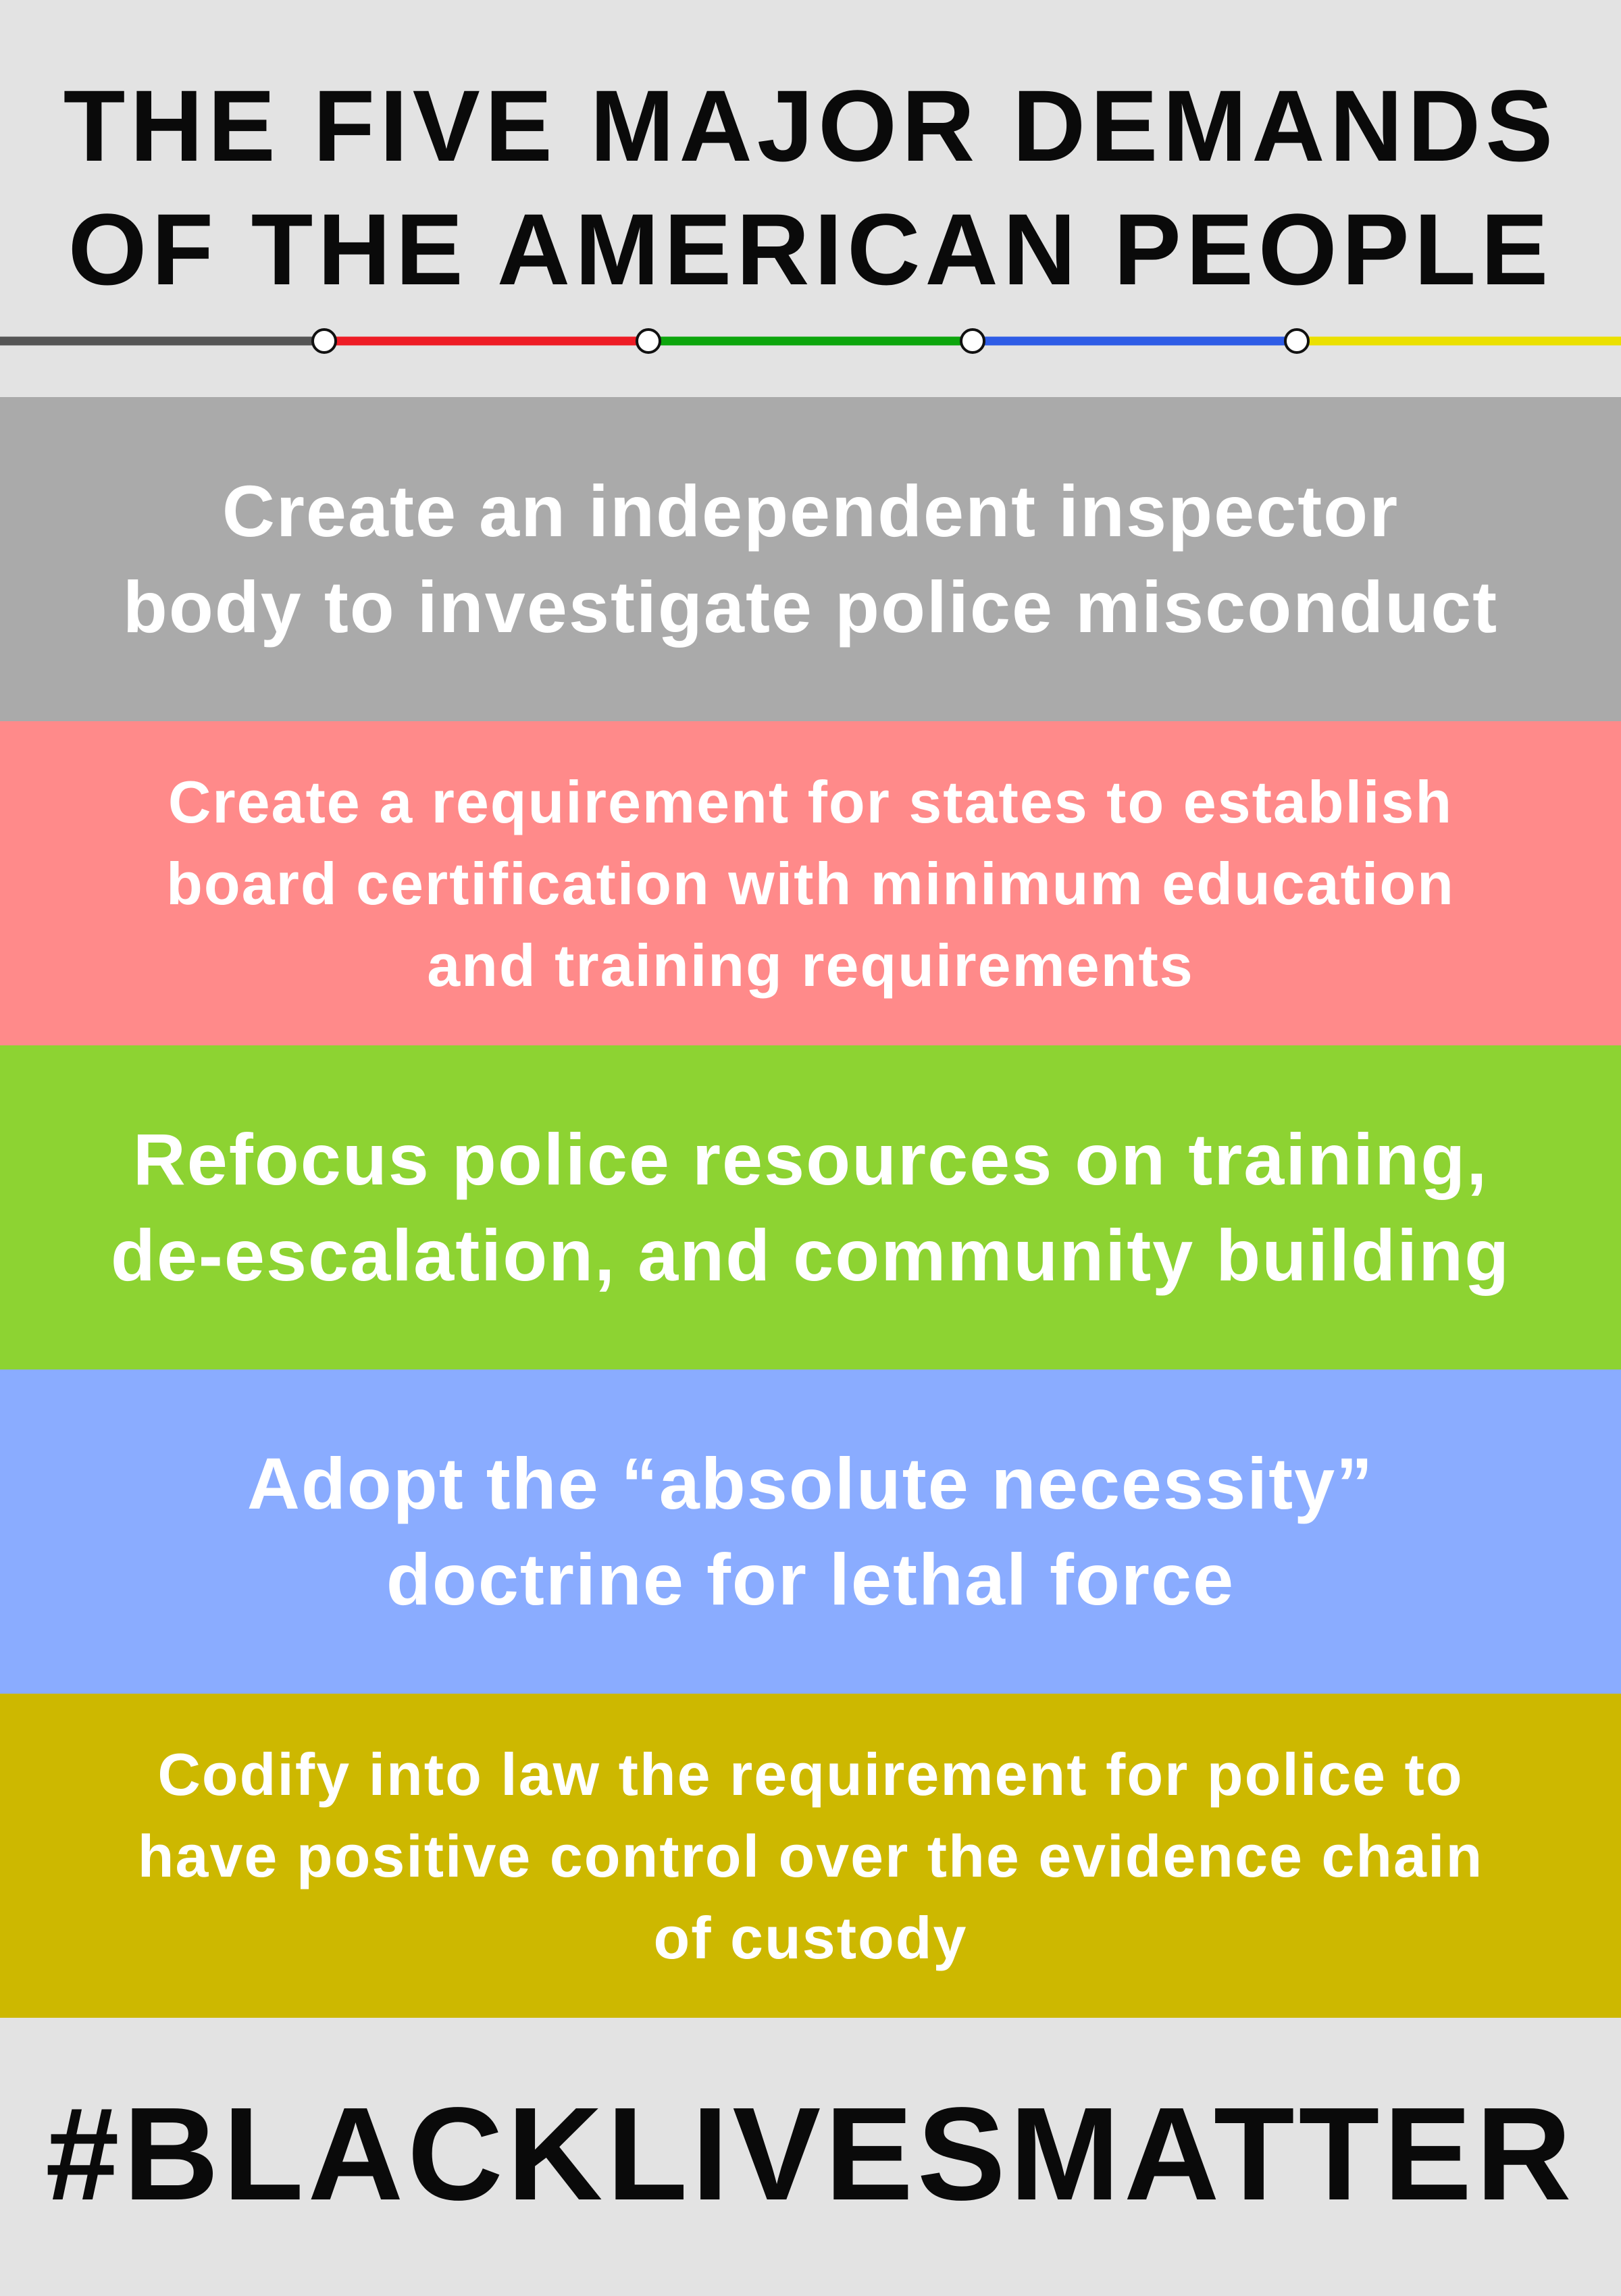 This screenshot has width=1621, height=2296. Describe the element at coordinates (810, 1938) in the screenshot. I see `demand-5-line-3: of custody` at that location.